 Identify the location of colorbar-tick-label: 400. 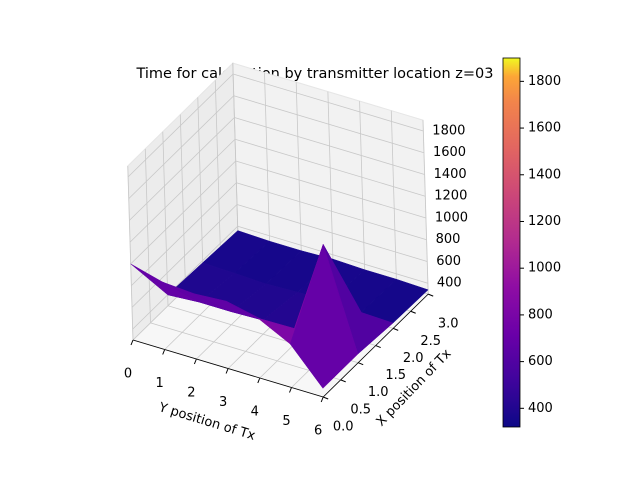
(540, 408).